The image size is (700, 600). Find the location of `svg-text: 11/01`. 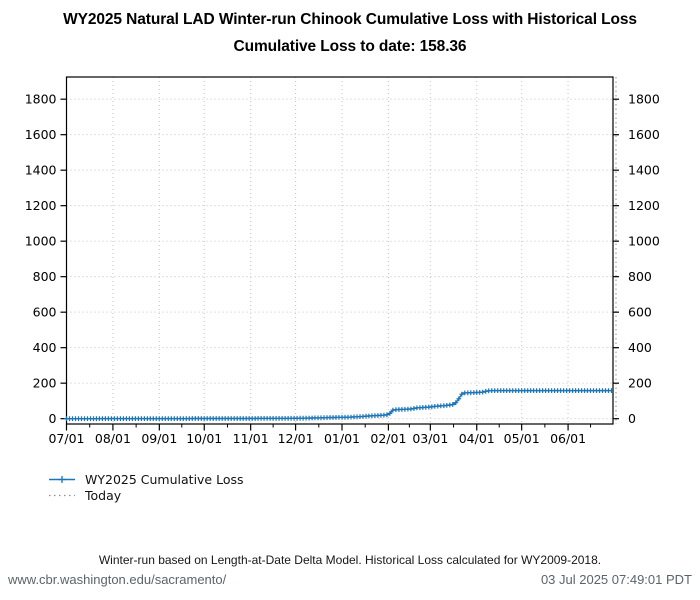

svg-text: 11/01 is located at coordinates (251, 438).